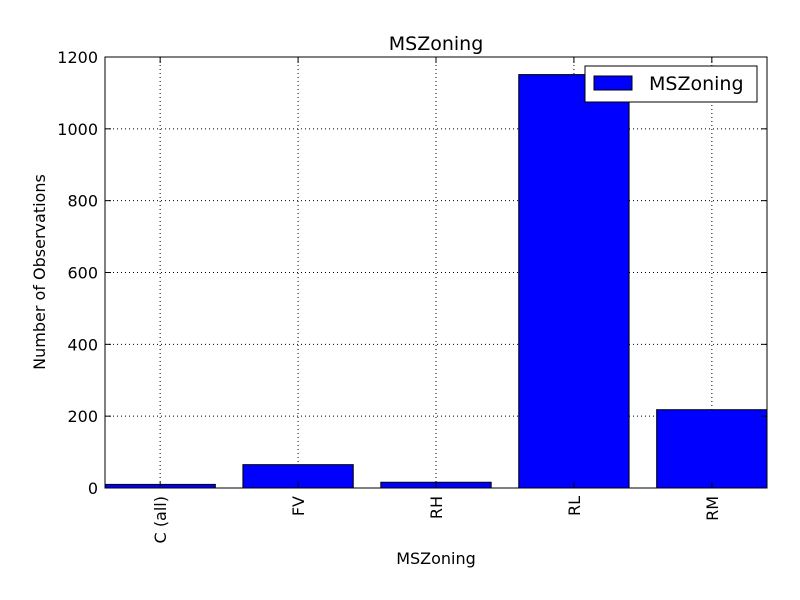 The width and height of the screenshot is (800, 600). What do you see at coordinates (613, 83) in the screenshot?
I see `legend-swatch` at bounding box center [613, 83].